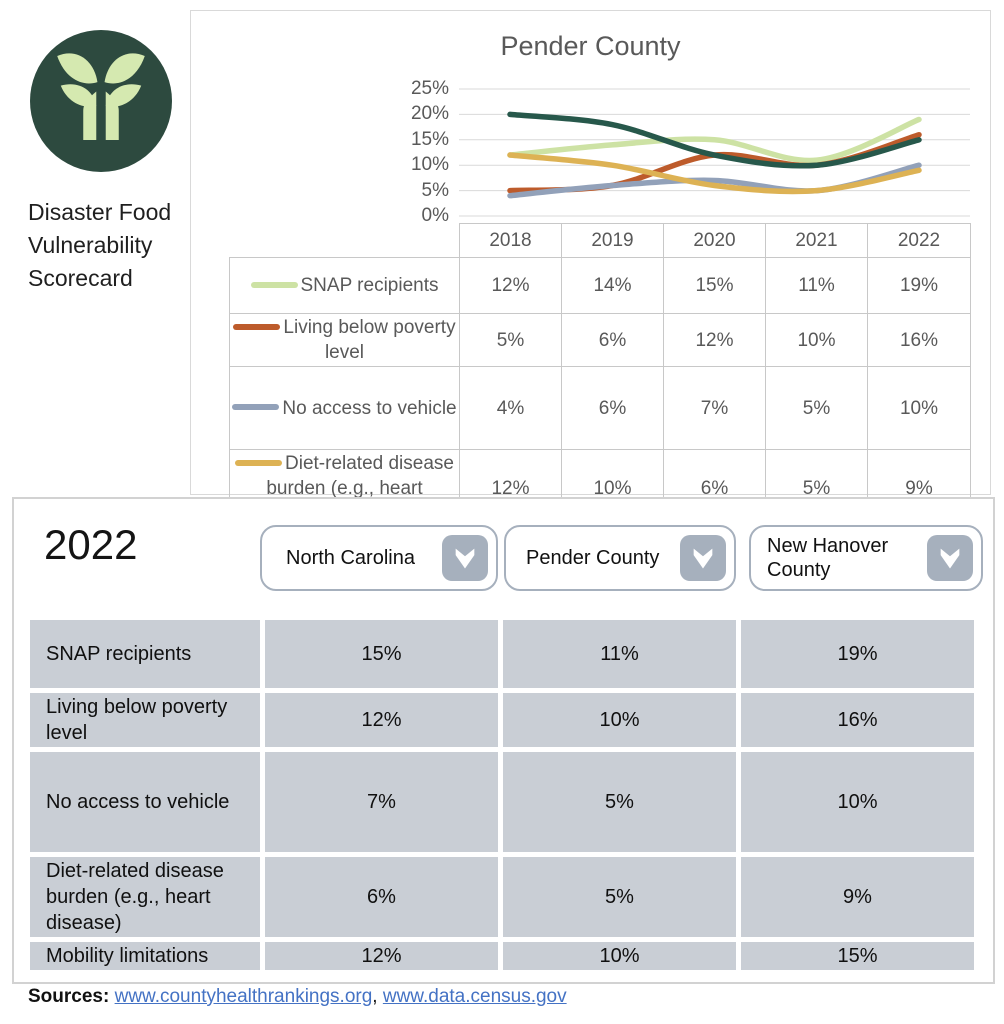  What do you see at coordinates (100, 245) in the screenshot?
I see `app-title: Disaster Food Vulnerability Scorecard` at bounding box center [100, 245].